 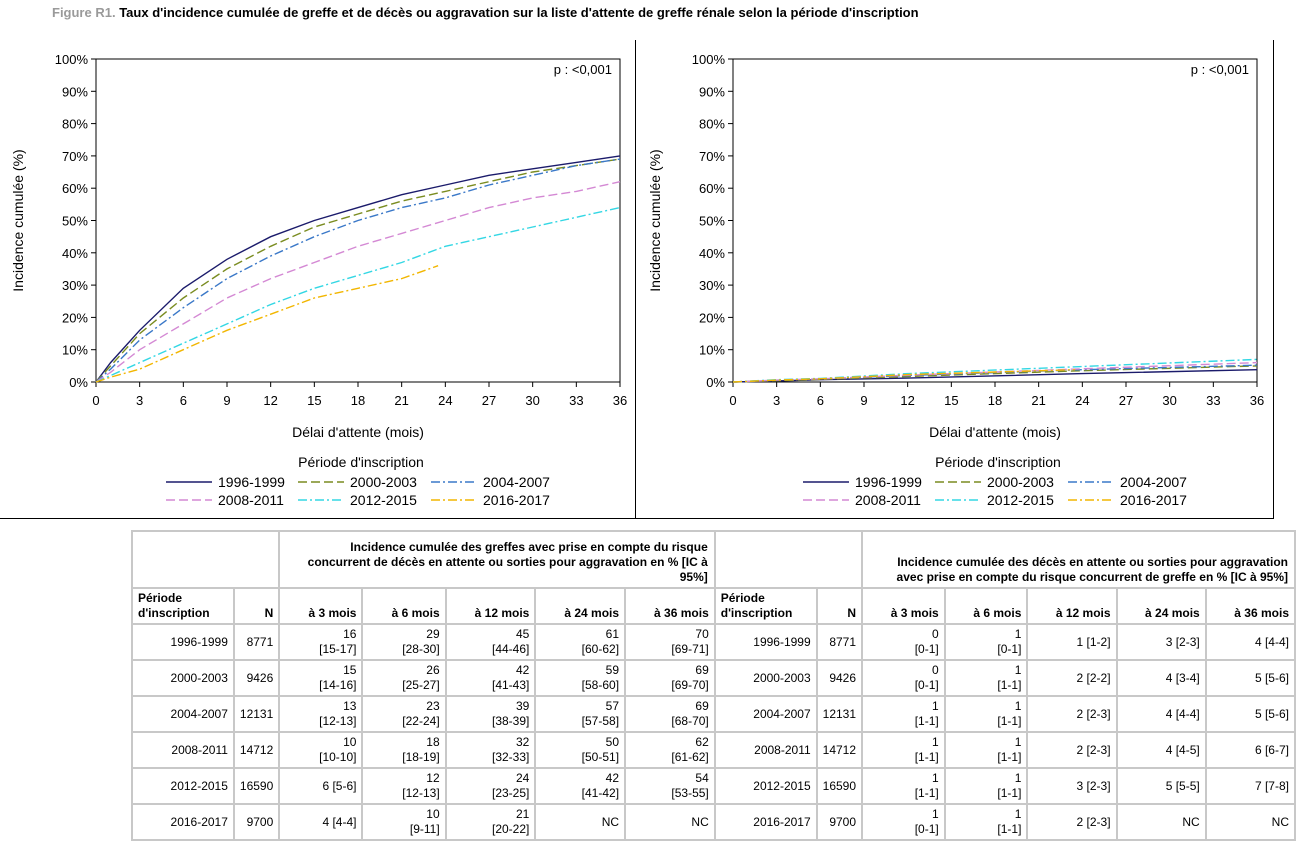 I want to click on cell-value: 4 [4-4], so click(x=1182, y=713).